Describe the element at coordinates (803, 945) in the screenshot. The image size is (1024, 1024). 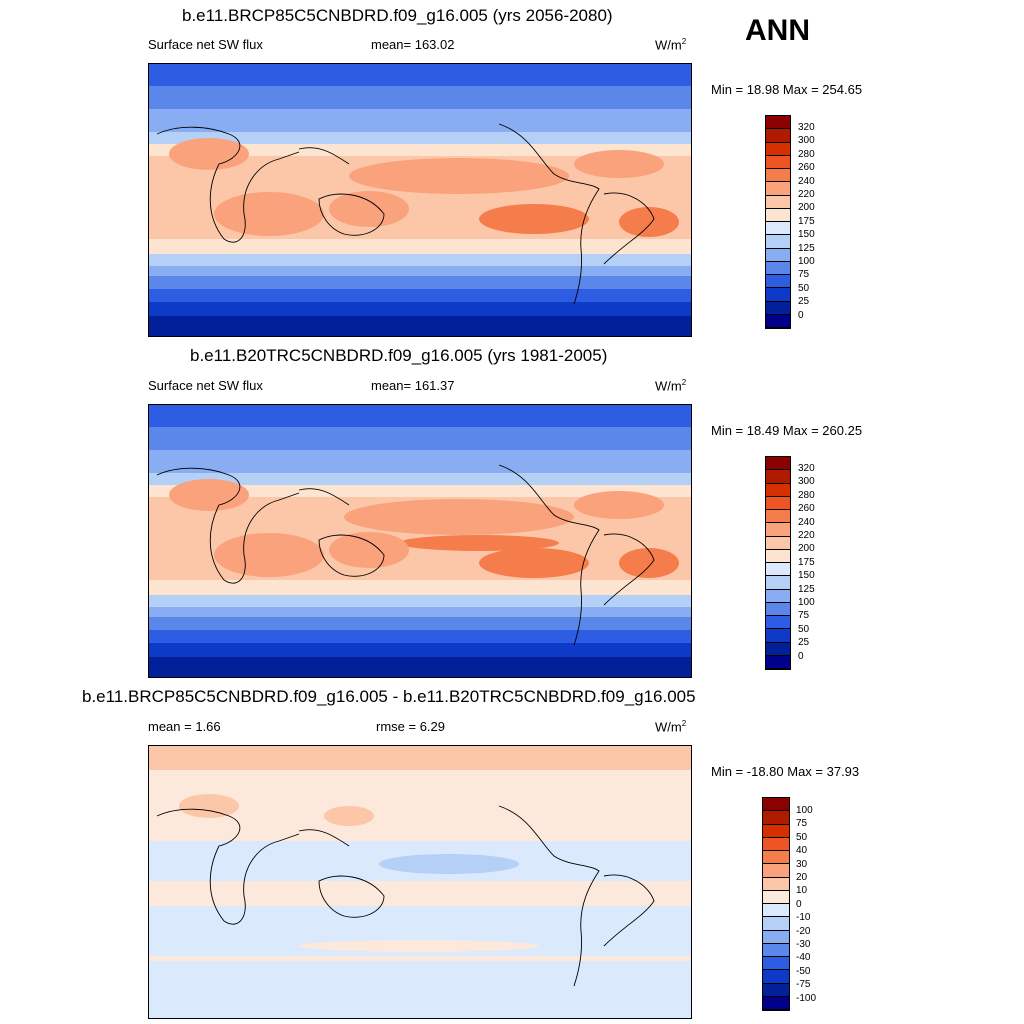
I see `colorbar-tick: -30` at that location.